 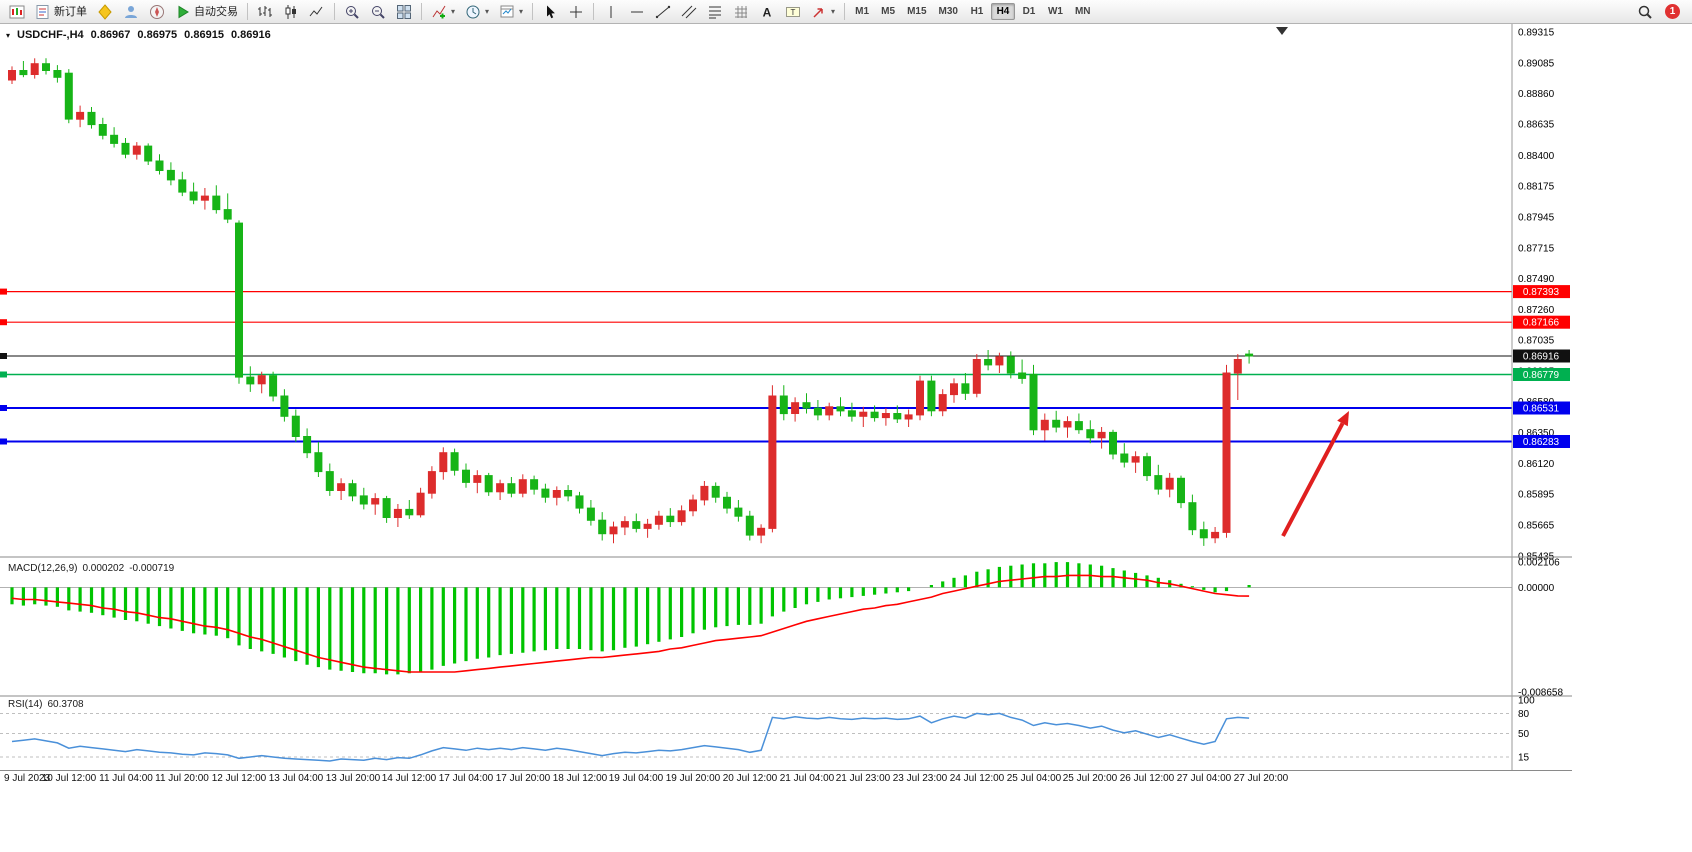 I want to click on svg-text: 0.002106, so click(x=1539, y=563).